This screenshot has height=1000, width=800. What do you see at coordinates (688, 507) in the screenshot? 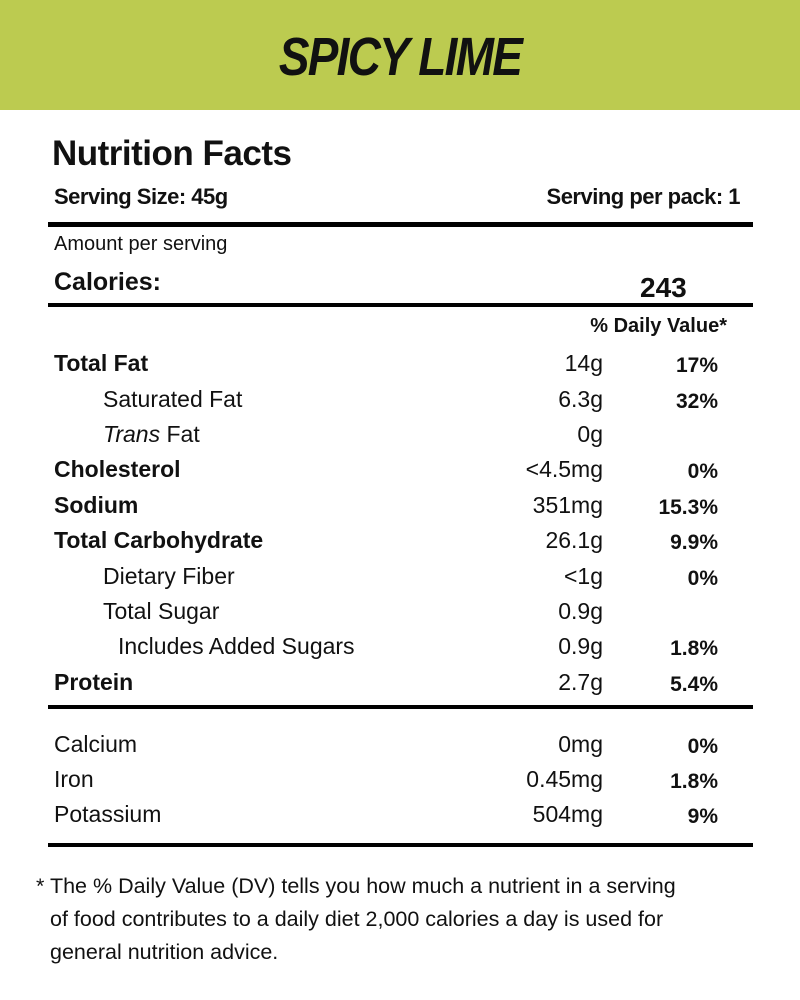
I see `nutrient-dv: 15.3%` at bounding box center [688, 507].